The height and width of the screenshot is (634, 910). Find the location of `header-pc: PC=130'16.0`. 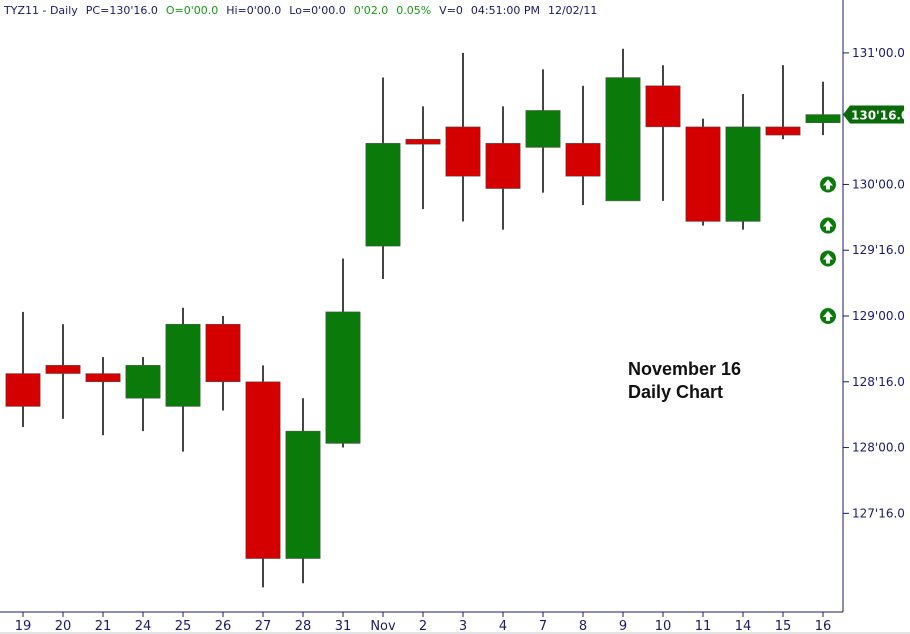

header-pc: PC=130'16.0 is located at coordinates (122, 10).